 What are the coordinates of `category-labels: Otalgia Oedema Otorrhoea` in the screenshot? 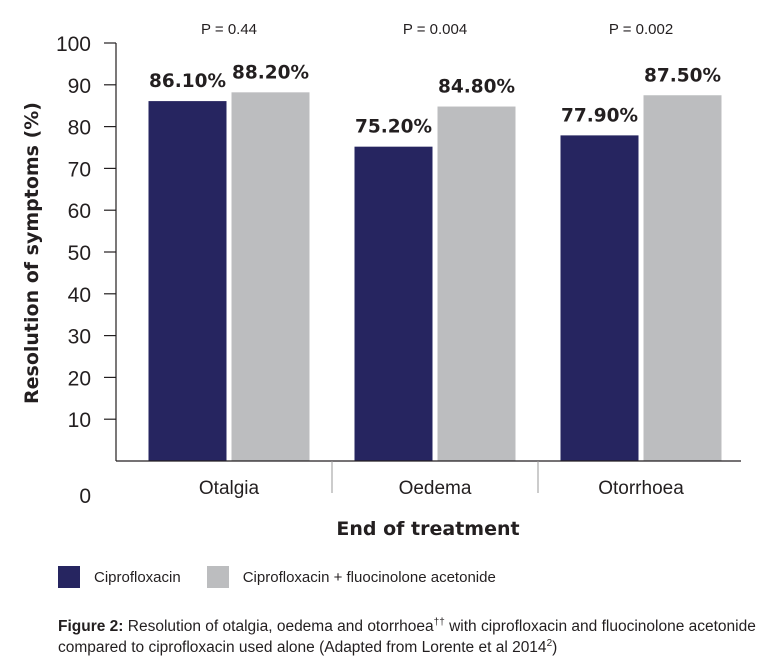 It's located at (441, 488).